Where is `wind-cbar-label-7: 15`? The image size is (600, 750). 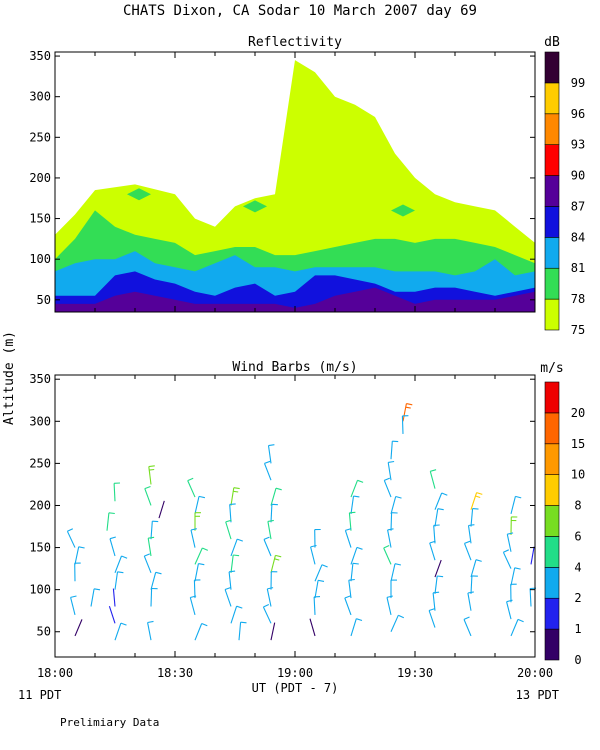
wind-cbar-label-7: 15 is located at coordinates (578, 444).